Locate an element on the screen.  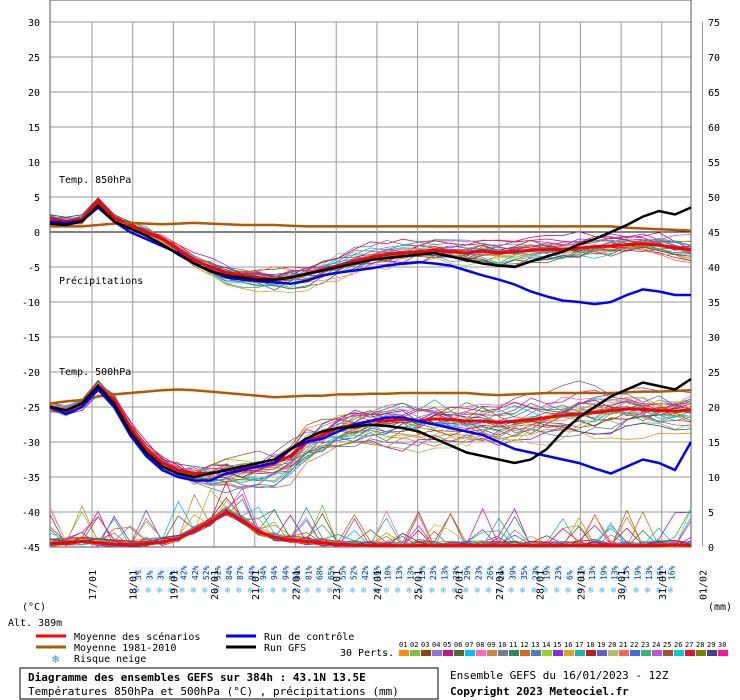
snow-risk-percent: 26% is located at coordinates (490, 572).